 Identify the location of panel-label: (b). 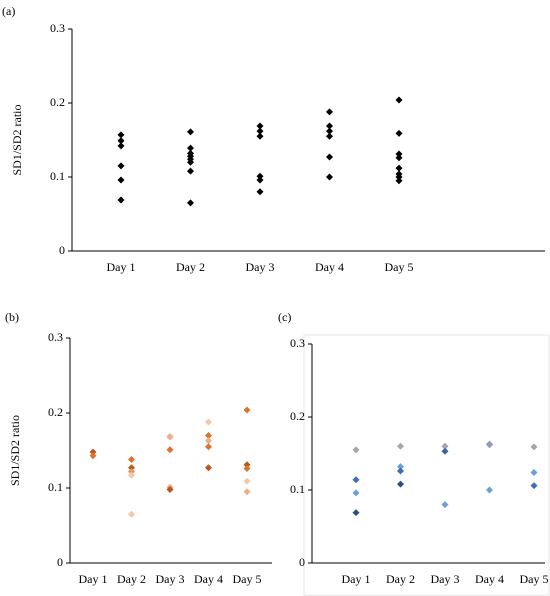
(12, 317).